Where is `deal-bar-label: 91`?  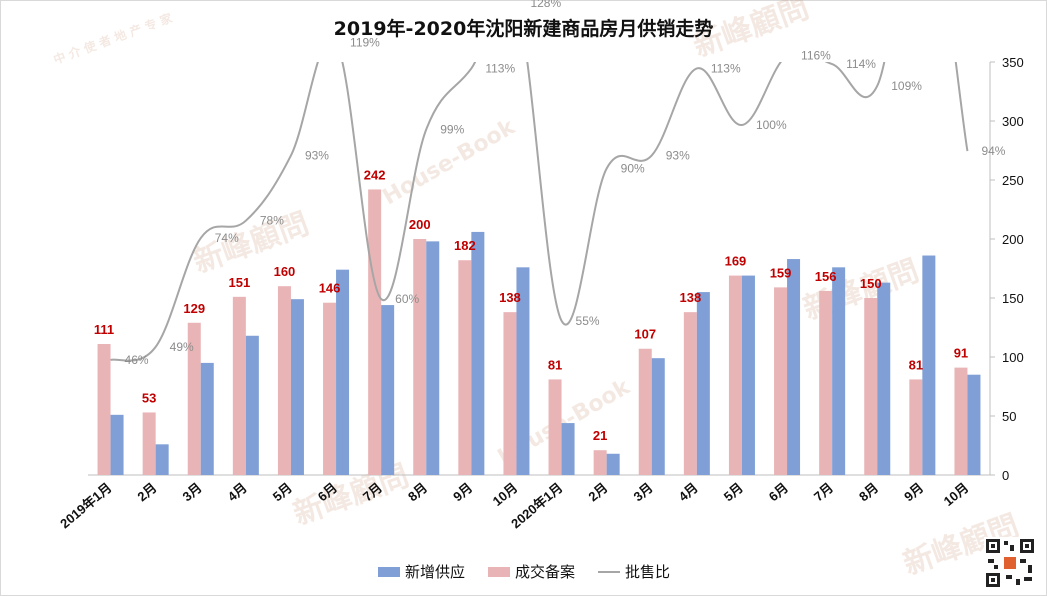
deal-bar-label: 91 is located at coordinates (961, 353).